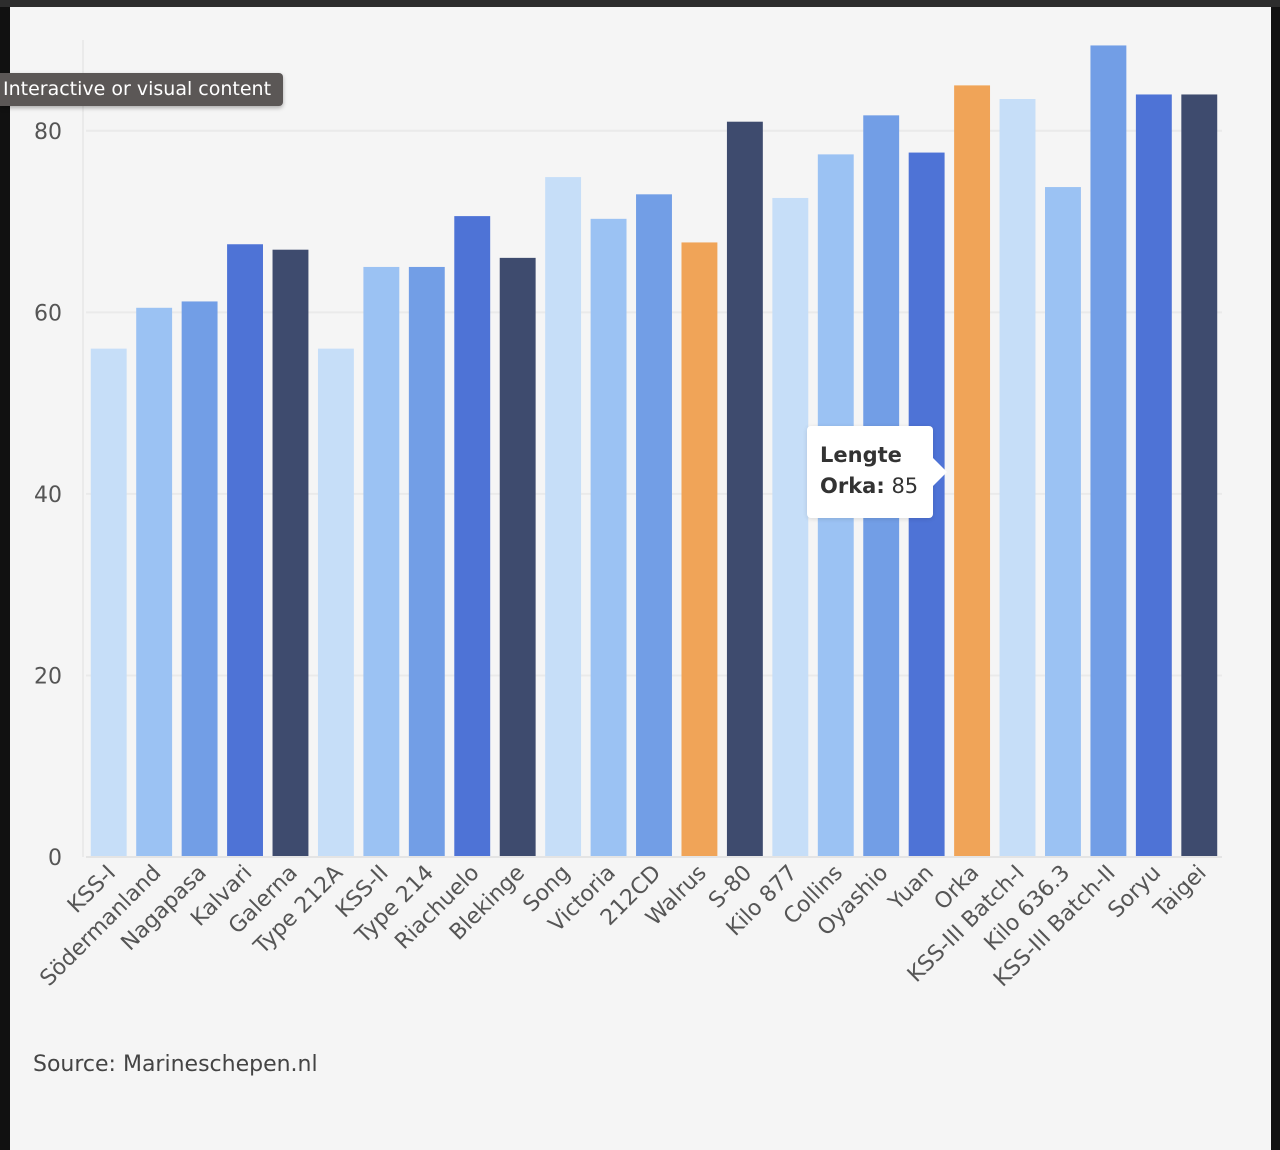 Image resolution: width=1280 pixels, height=1150 pixels. What do you see at coordinates (608, 538) in the screenshot?
I see `bar-victoria` at bounding box center [608, 538].